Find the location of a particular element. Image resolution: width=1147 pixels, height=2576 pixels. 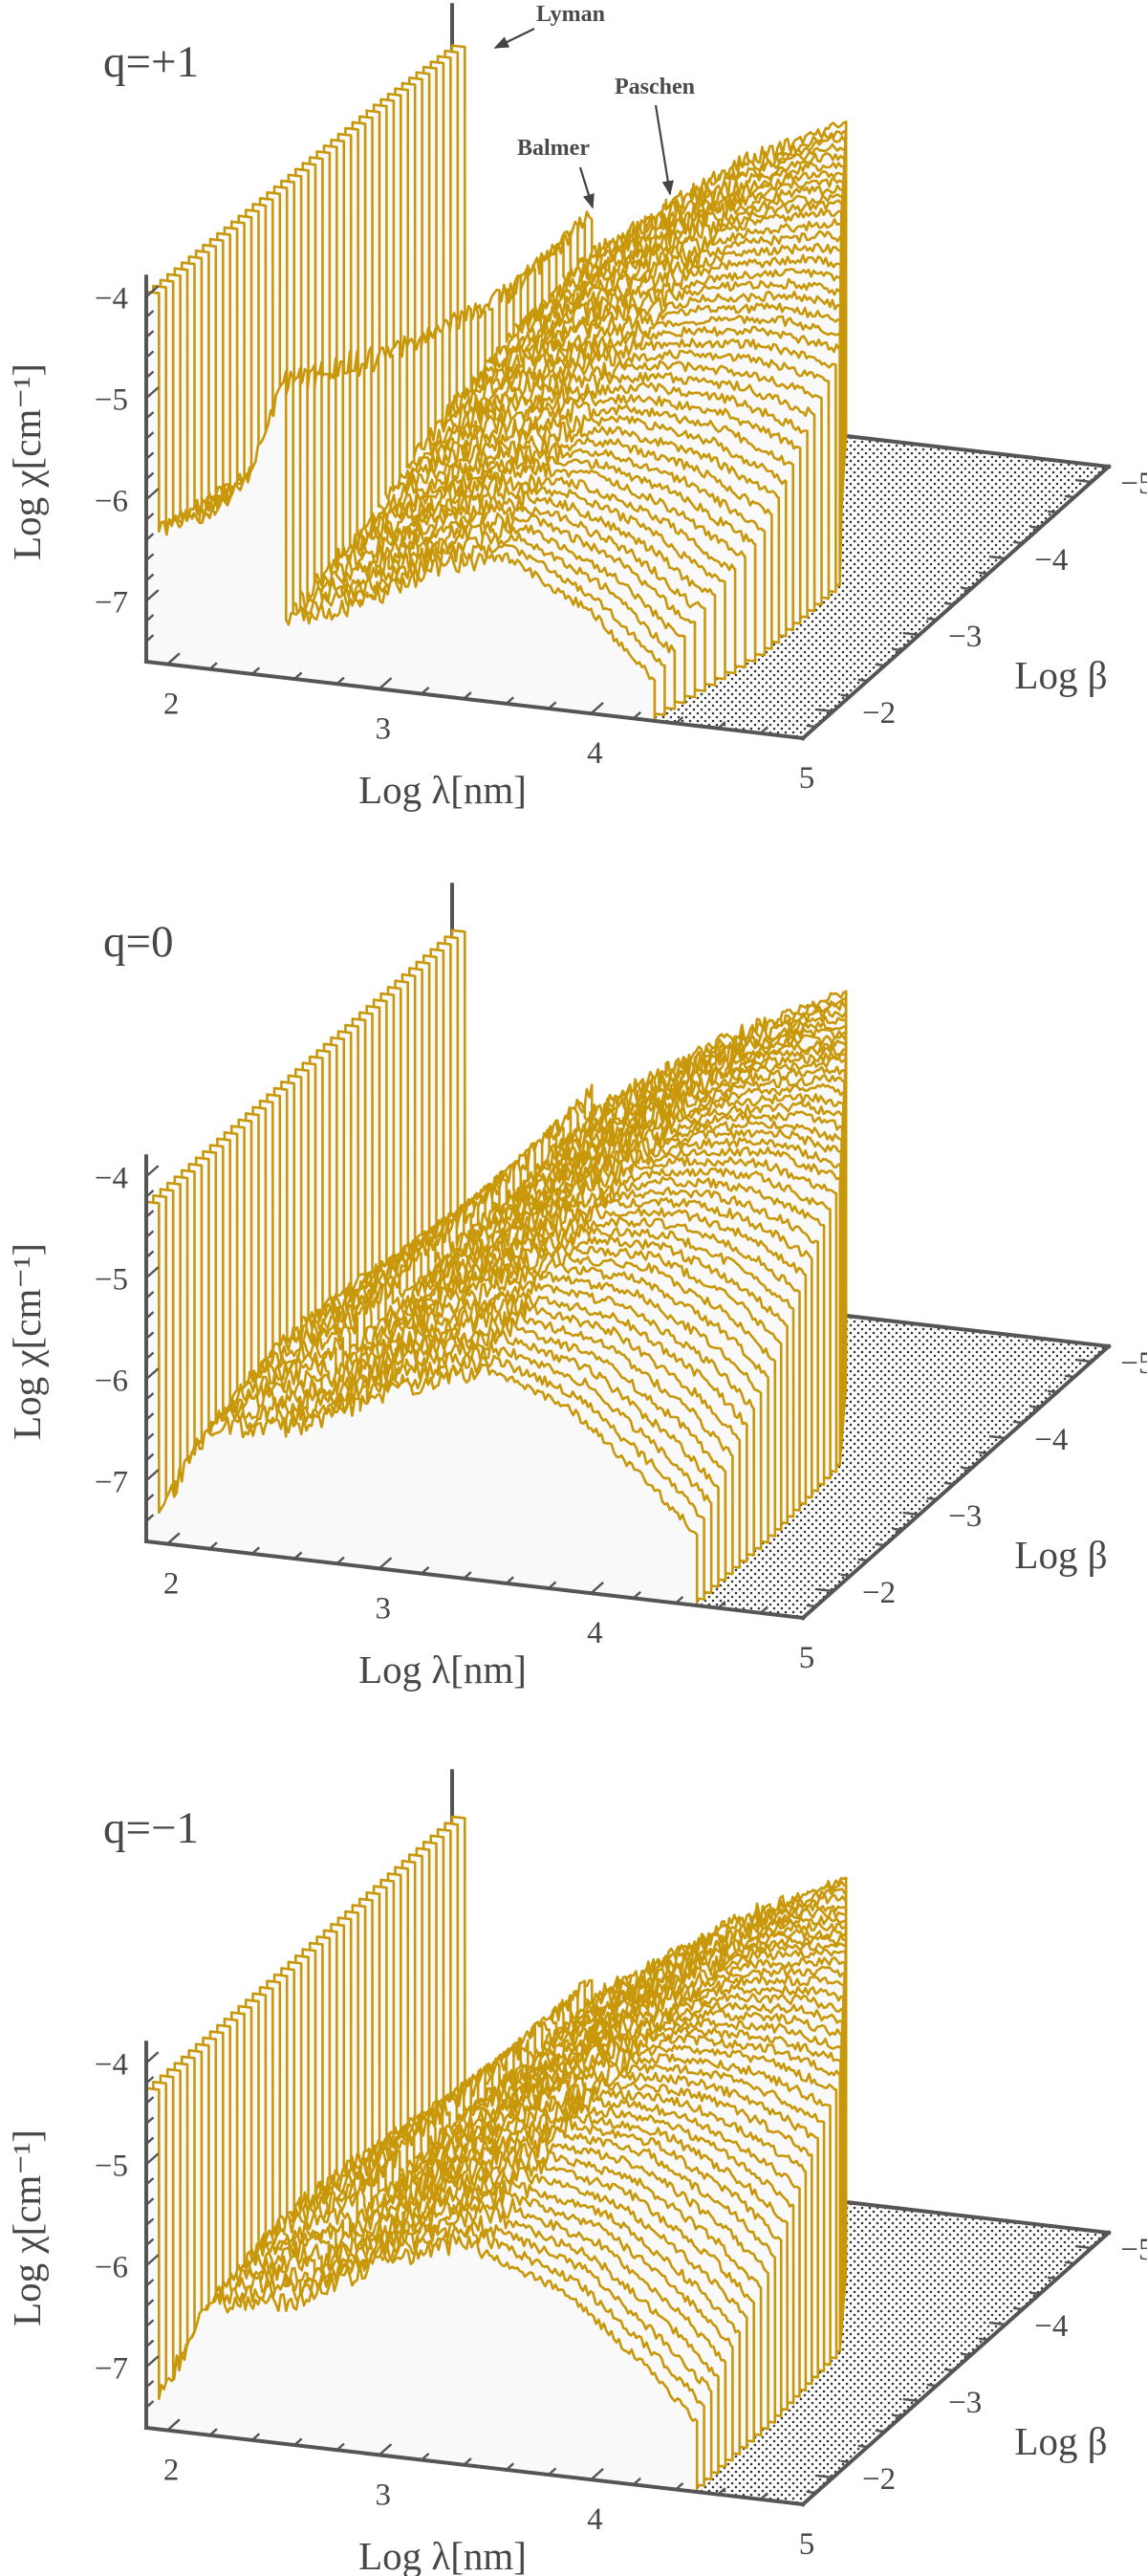

annotation-arrow-lyman is located at coordinates (514, 38).